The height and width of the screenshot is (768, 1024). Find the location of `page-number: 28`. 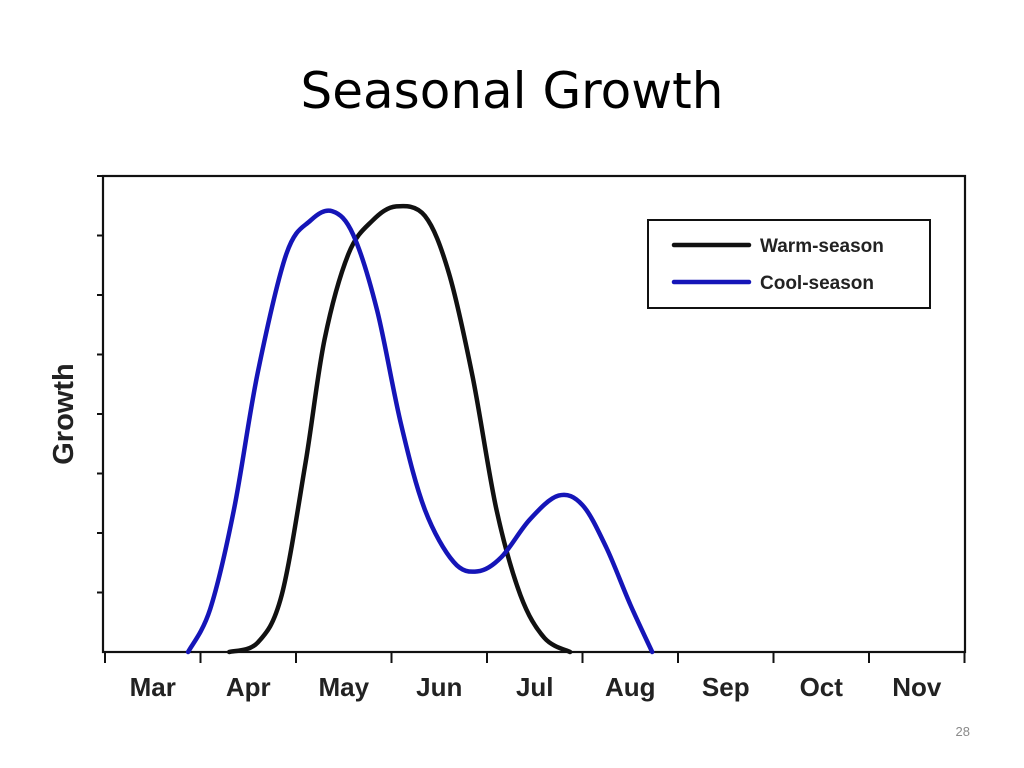

page-number: 28 is located at coordinates (962, 731).